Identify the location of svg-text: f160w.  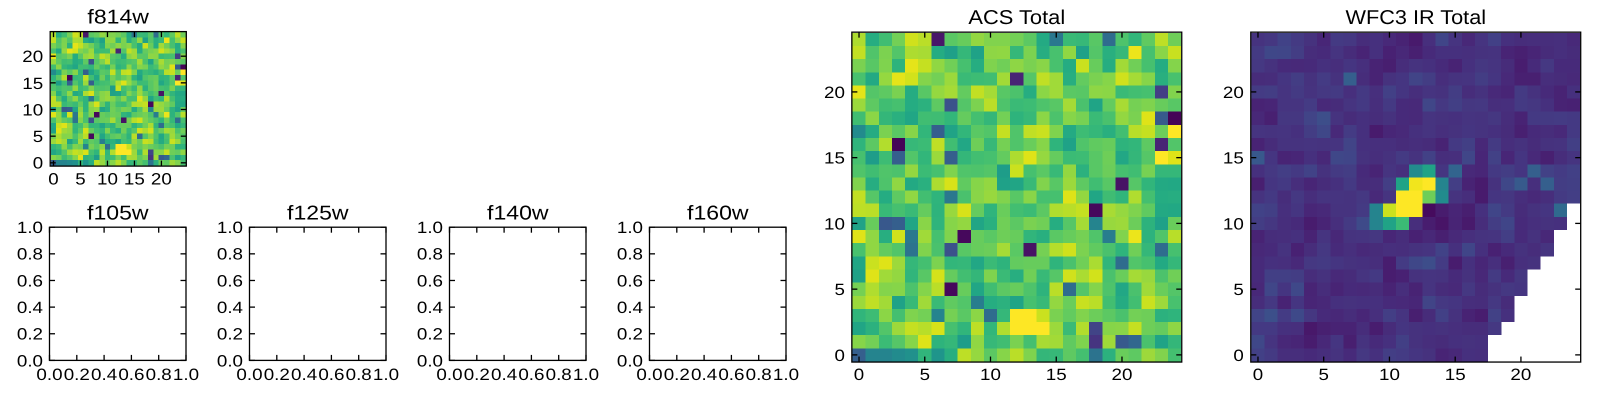
(718, 213).